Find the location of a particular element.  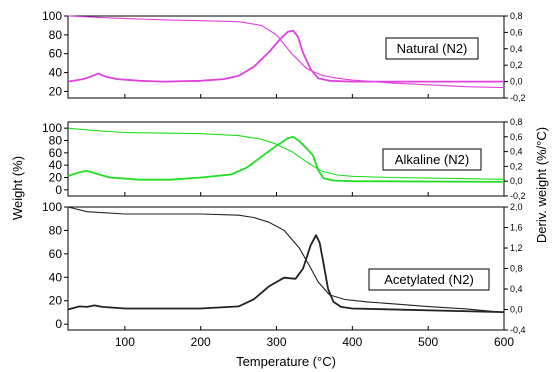

legend-label: Acetylated (N2) is located at coordinates (429, 279).